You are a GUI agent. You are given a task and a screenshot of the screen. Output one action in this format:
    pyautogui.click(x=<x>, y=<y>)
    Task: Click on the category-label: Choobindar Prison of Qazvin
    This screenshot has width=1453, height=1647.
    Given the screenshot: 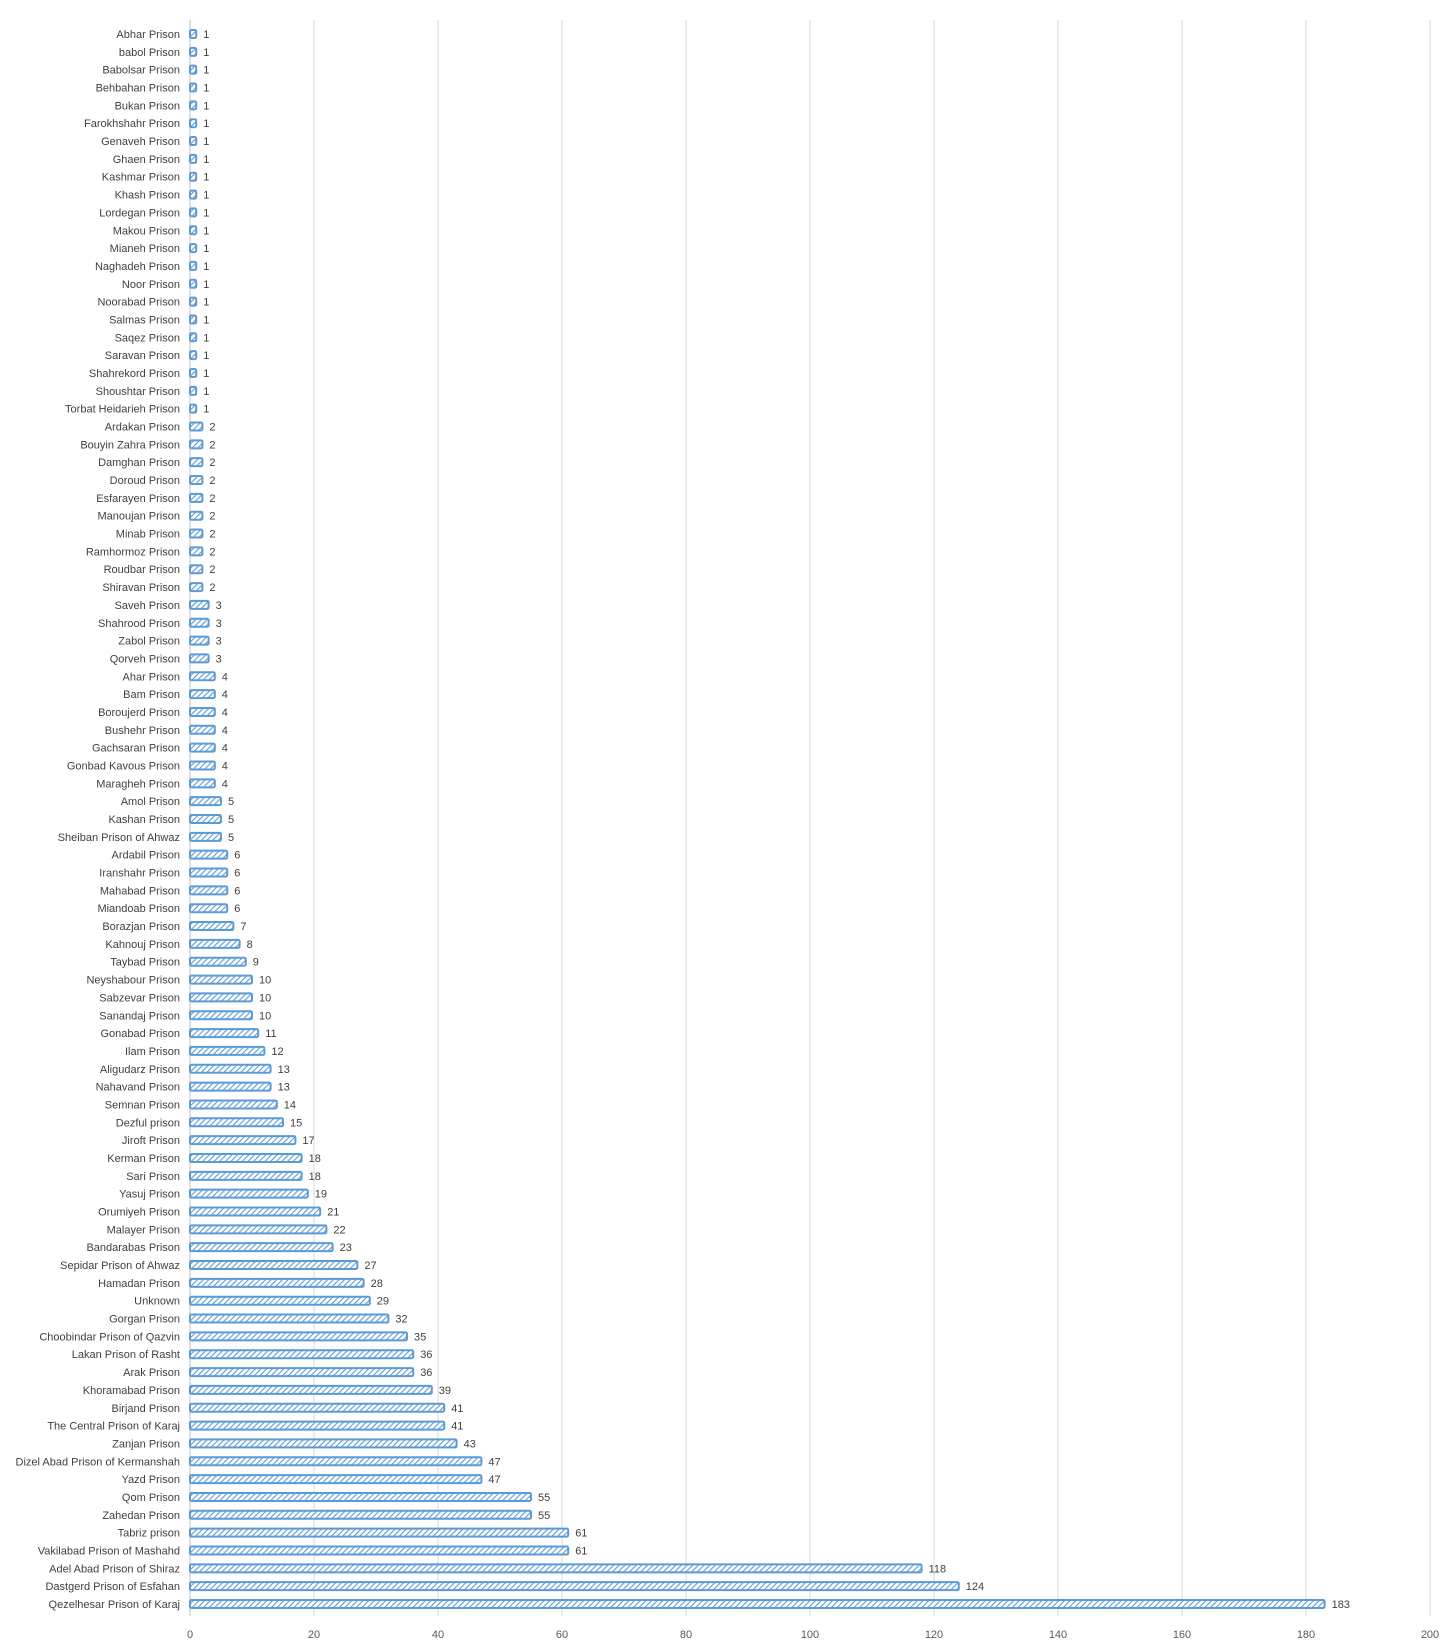 What is the action you would take?
    pyautogui.click(x=109, y=1337)
    